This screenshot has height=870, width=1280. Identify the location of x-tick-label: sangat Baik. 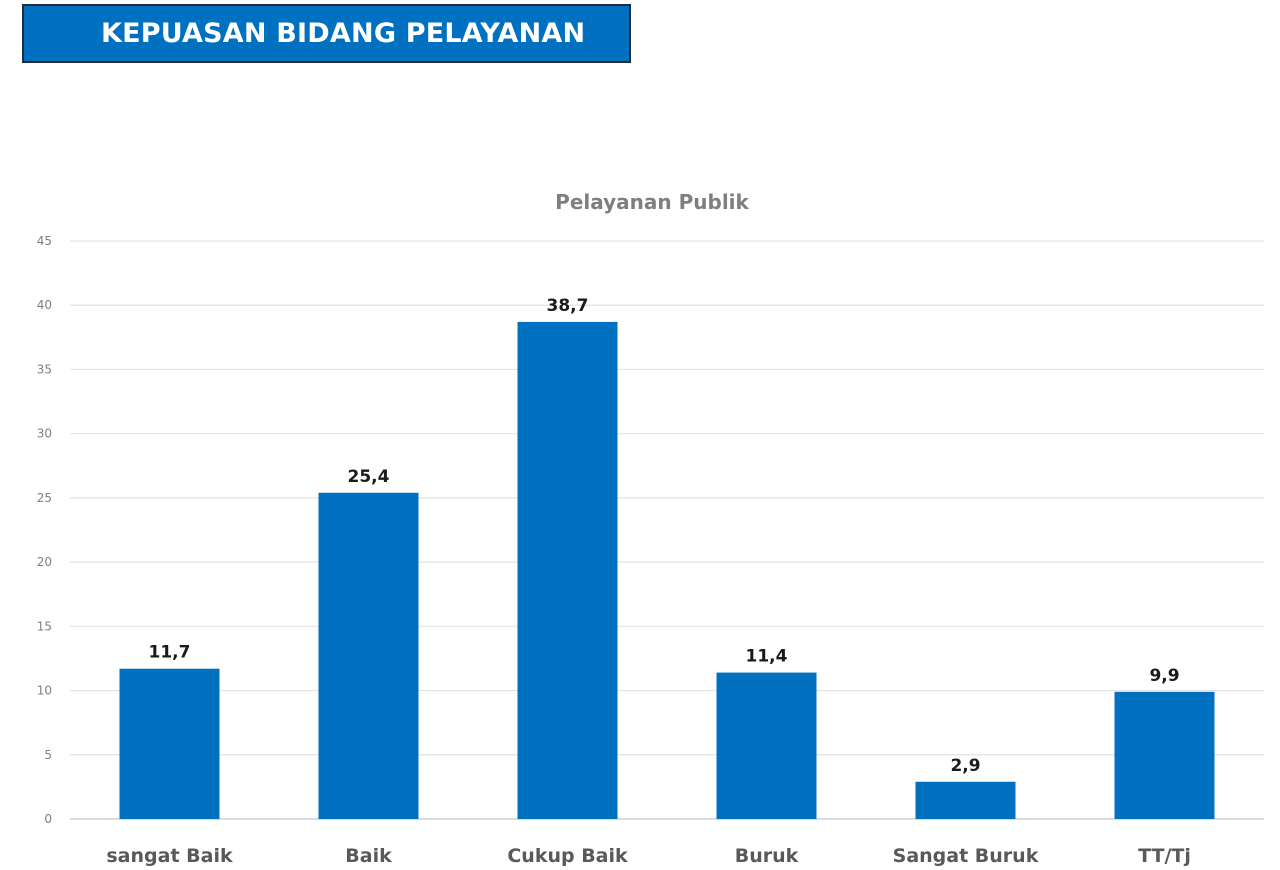
(169, 856).